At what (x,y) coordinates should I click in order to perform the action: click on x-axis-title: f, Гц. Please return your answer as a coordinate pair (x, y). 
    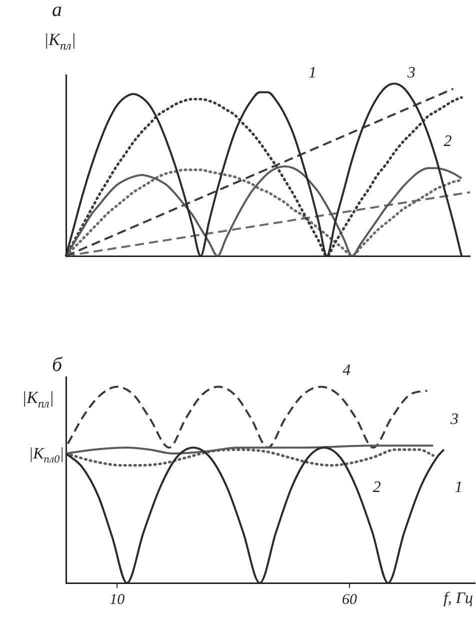
    Looking at the image, I should click on (458, 598).